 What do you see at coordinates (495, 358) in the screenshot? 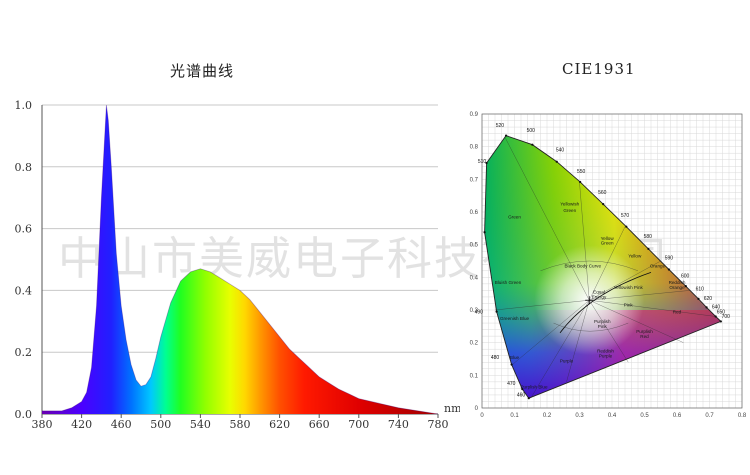
I see `wavelength-label: 480` at bounding box center [495, 358].